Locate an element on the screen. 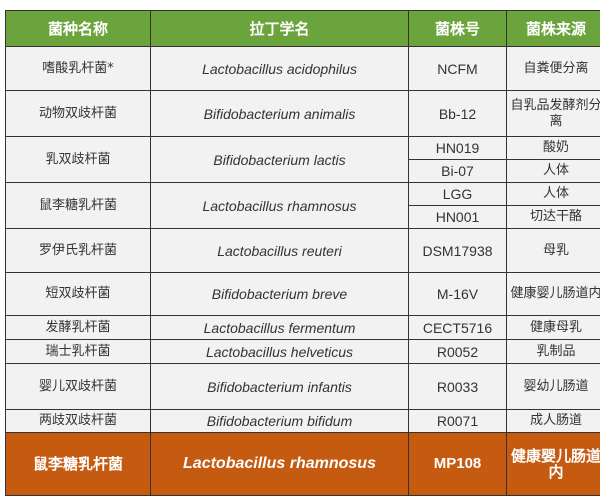  table-row: 两歧双歧杆菌 Bifidobacterium bifidum R0071 成人肠道 is located at coordinates (302, 421).